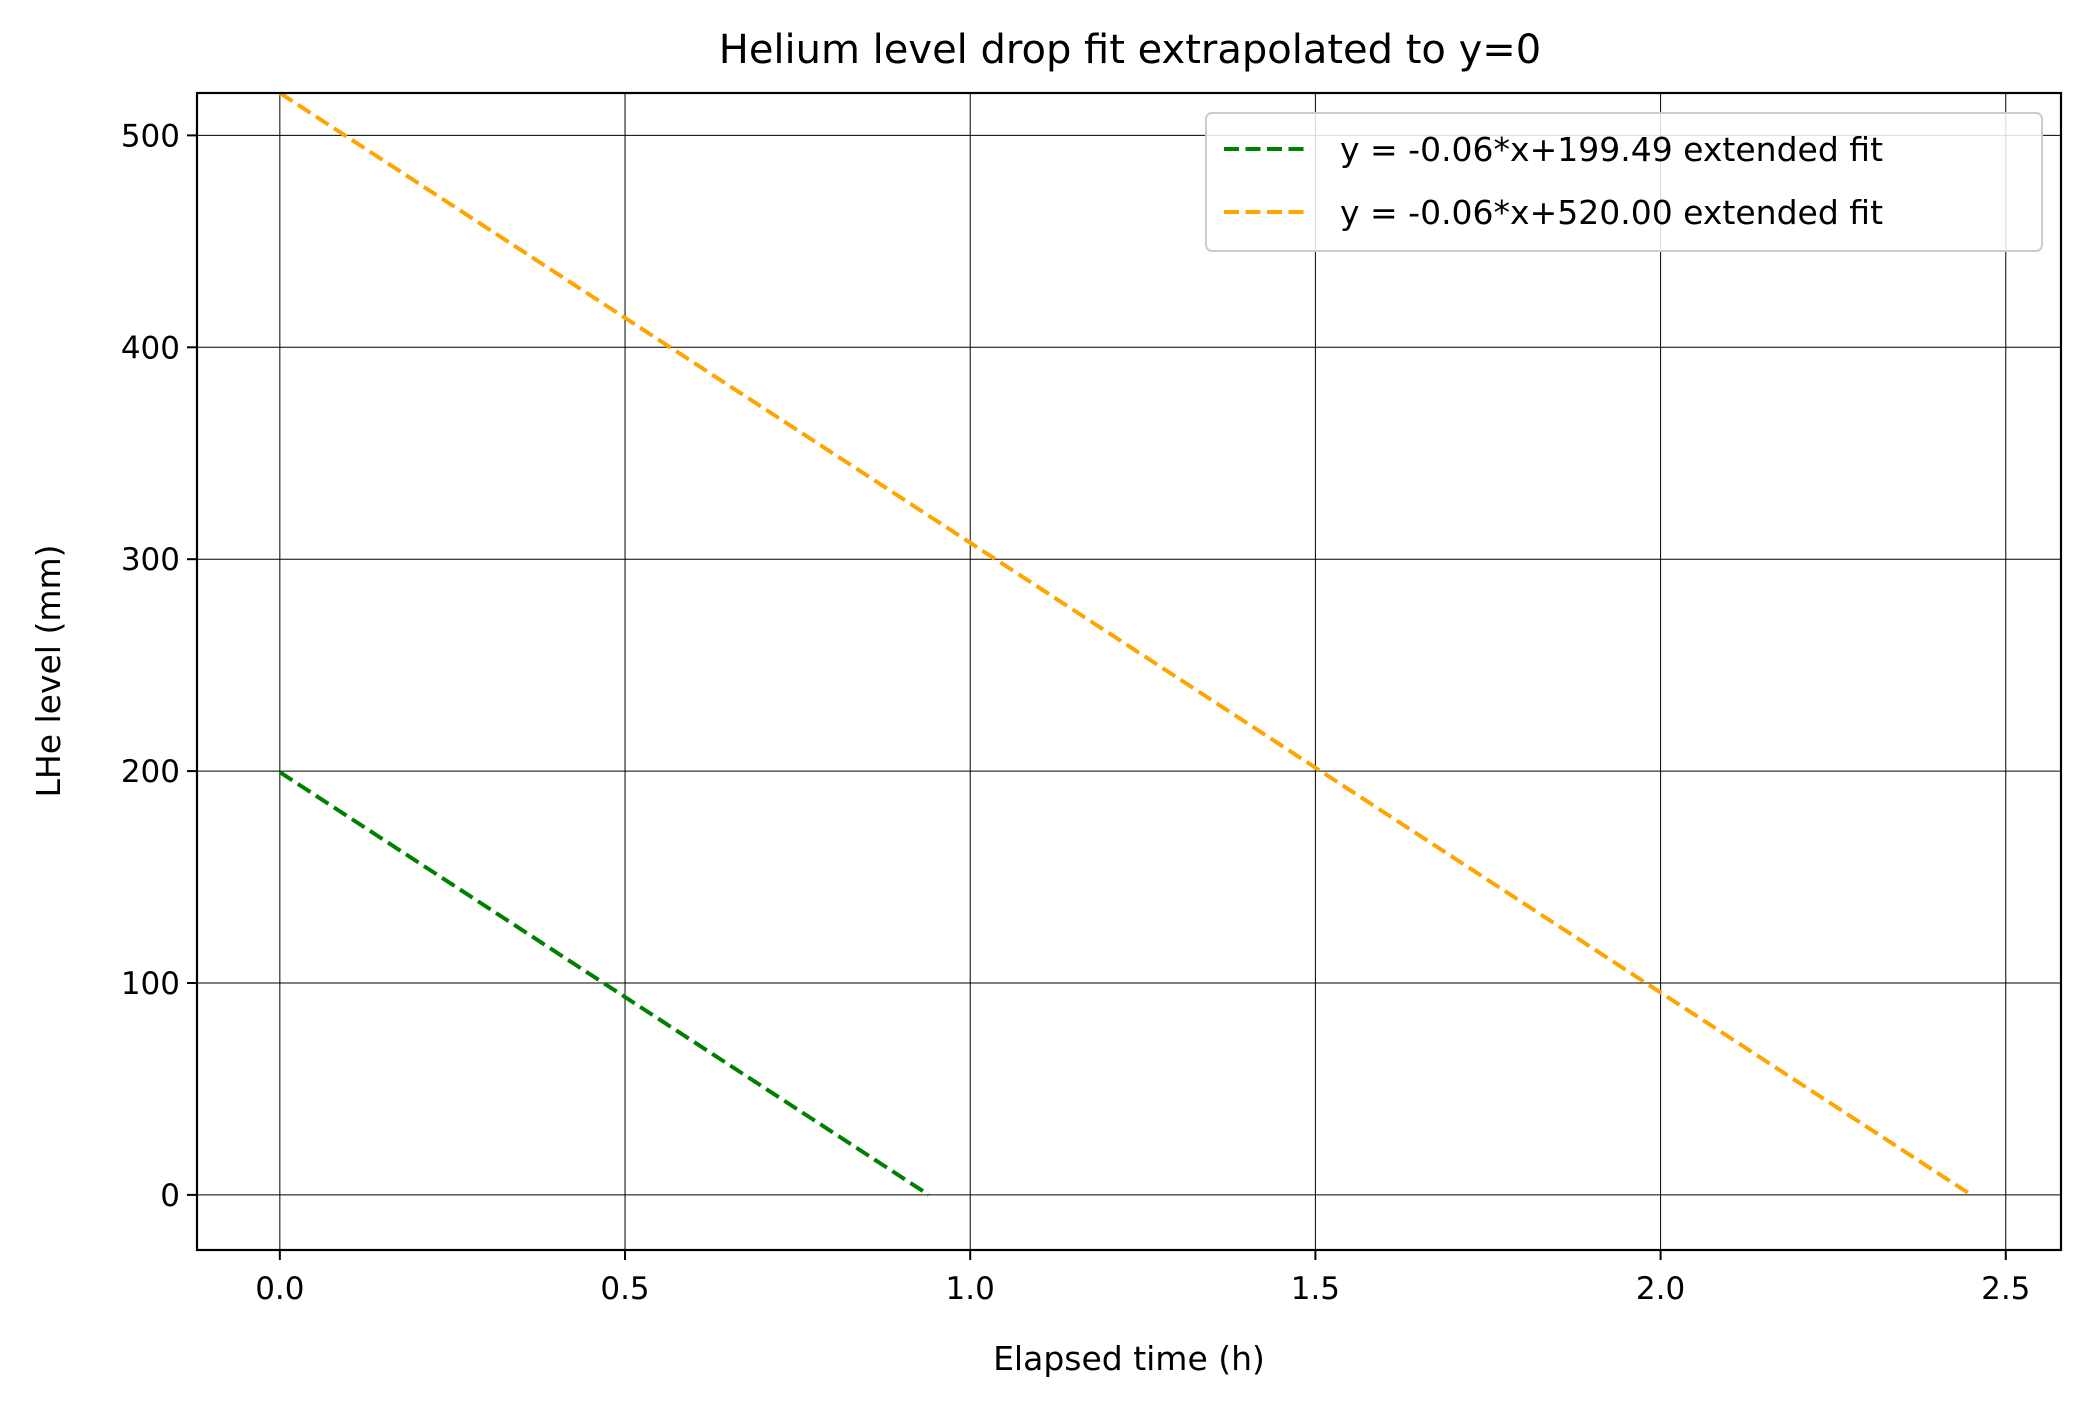 Image resolution: width=2087 pixels, height=1407 pixels. I want to click on y-tick-label: 500, so click(150, 136).